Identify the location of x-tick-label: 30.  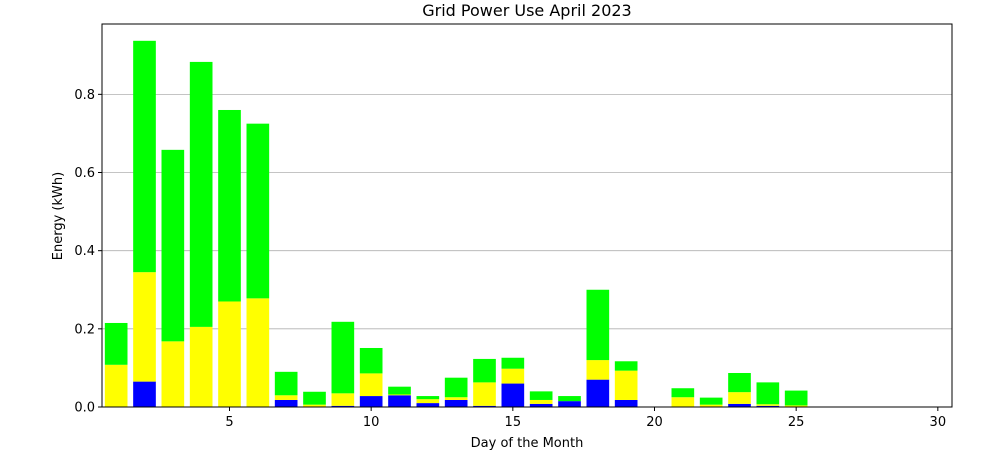
(938, 422).